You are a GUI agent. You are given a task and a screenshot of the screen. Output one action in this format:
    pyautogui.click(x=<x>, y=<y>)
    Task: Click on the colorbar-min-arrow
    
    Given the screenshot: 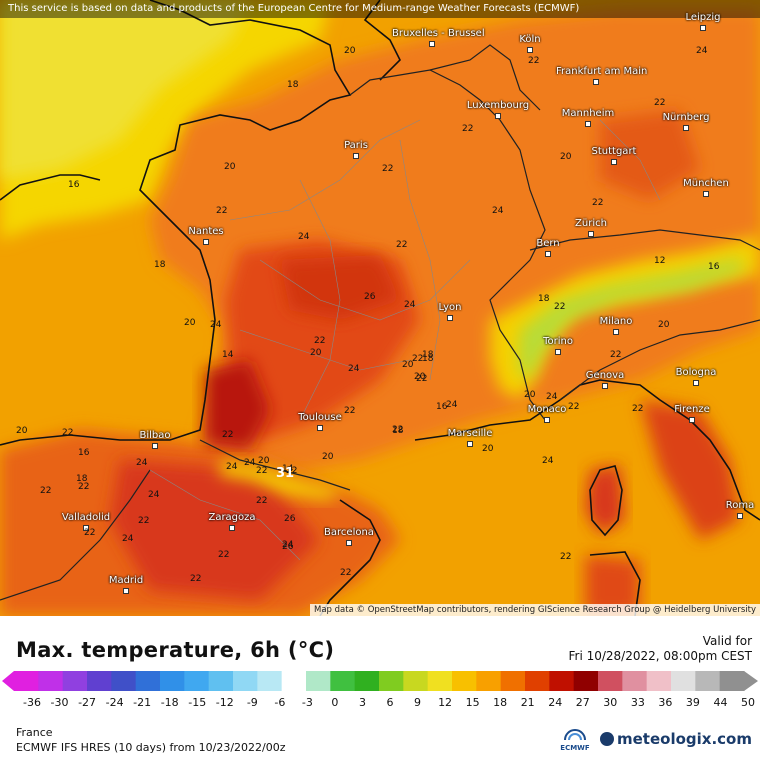 What is the action you would take?
    pyautogui.click(x=8, y=681)
    